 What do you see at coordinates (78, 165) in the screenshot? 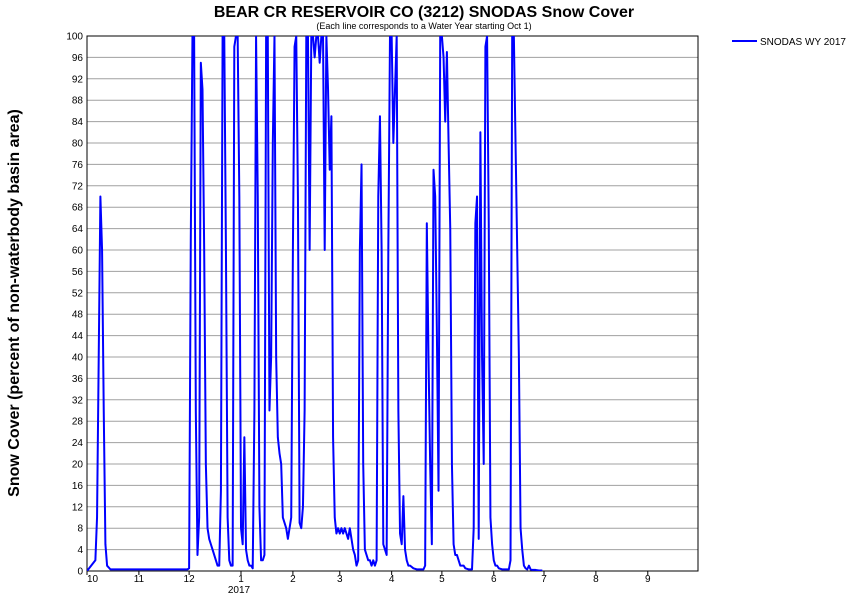
I see `y-tick-label: 76` at bounding box center [78, 165].